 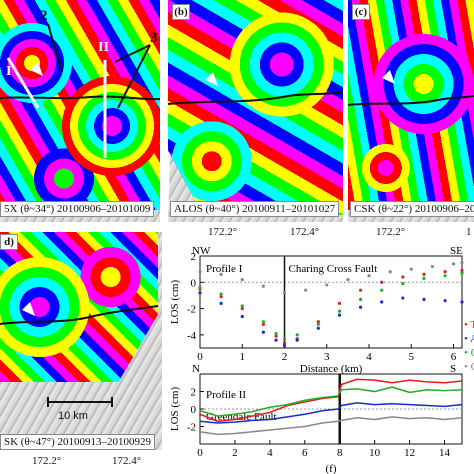 I want to click on x-tick-label: 5, so click(x=412, y=357).